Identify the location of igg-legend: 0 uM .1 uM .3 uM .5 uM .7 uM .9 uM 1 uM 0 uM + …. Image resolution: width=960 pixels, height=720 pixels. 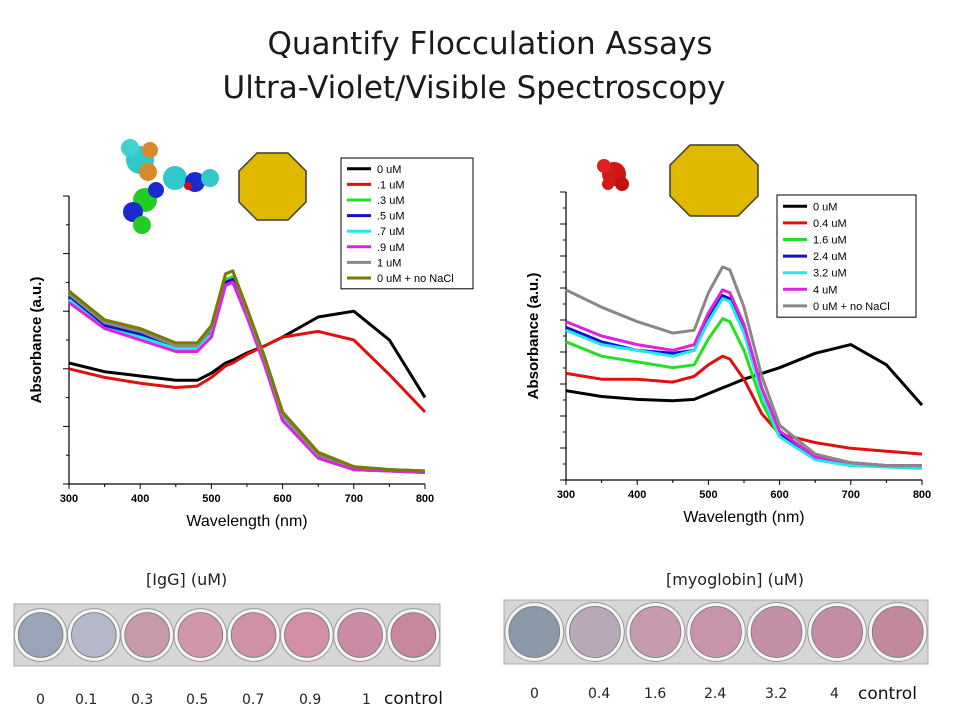
(407, 223).